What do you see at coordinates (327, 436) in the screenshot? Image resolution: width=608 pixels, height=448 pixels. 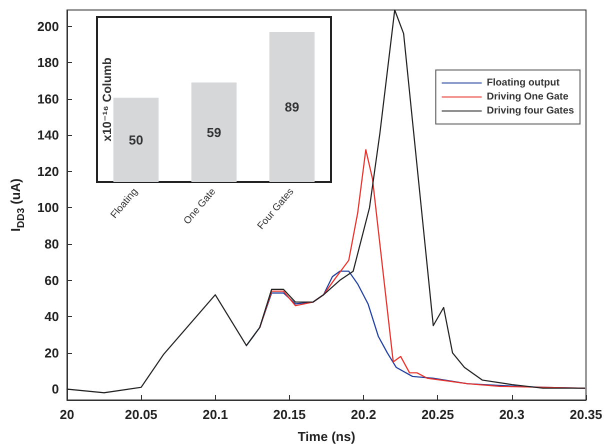 I see `x-axis-title: Time (ns)` at bounding box center [327, 436].